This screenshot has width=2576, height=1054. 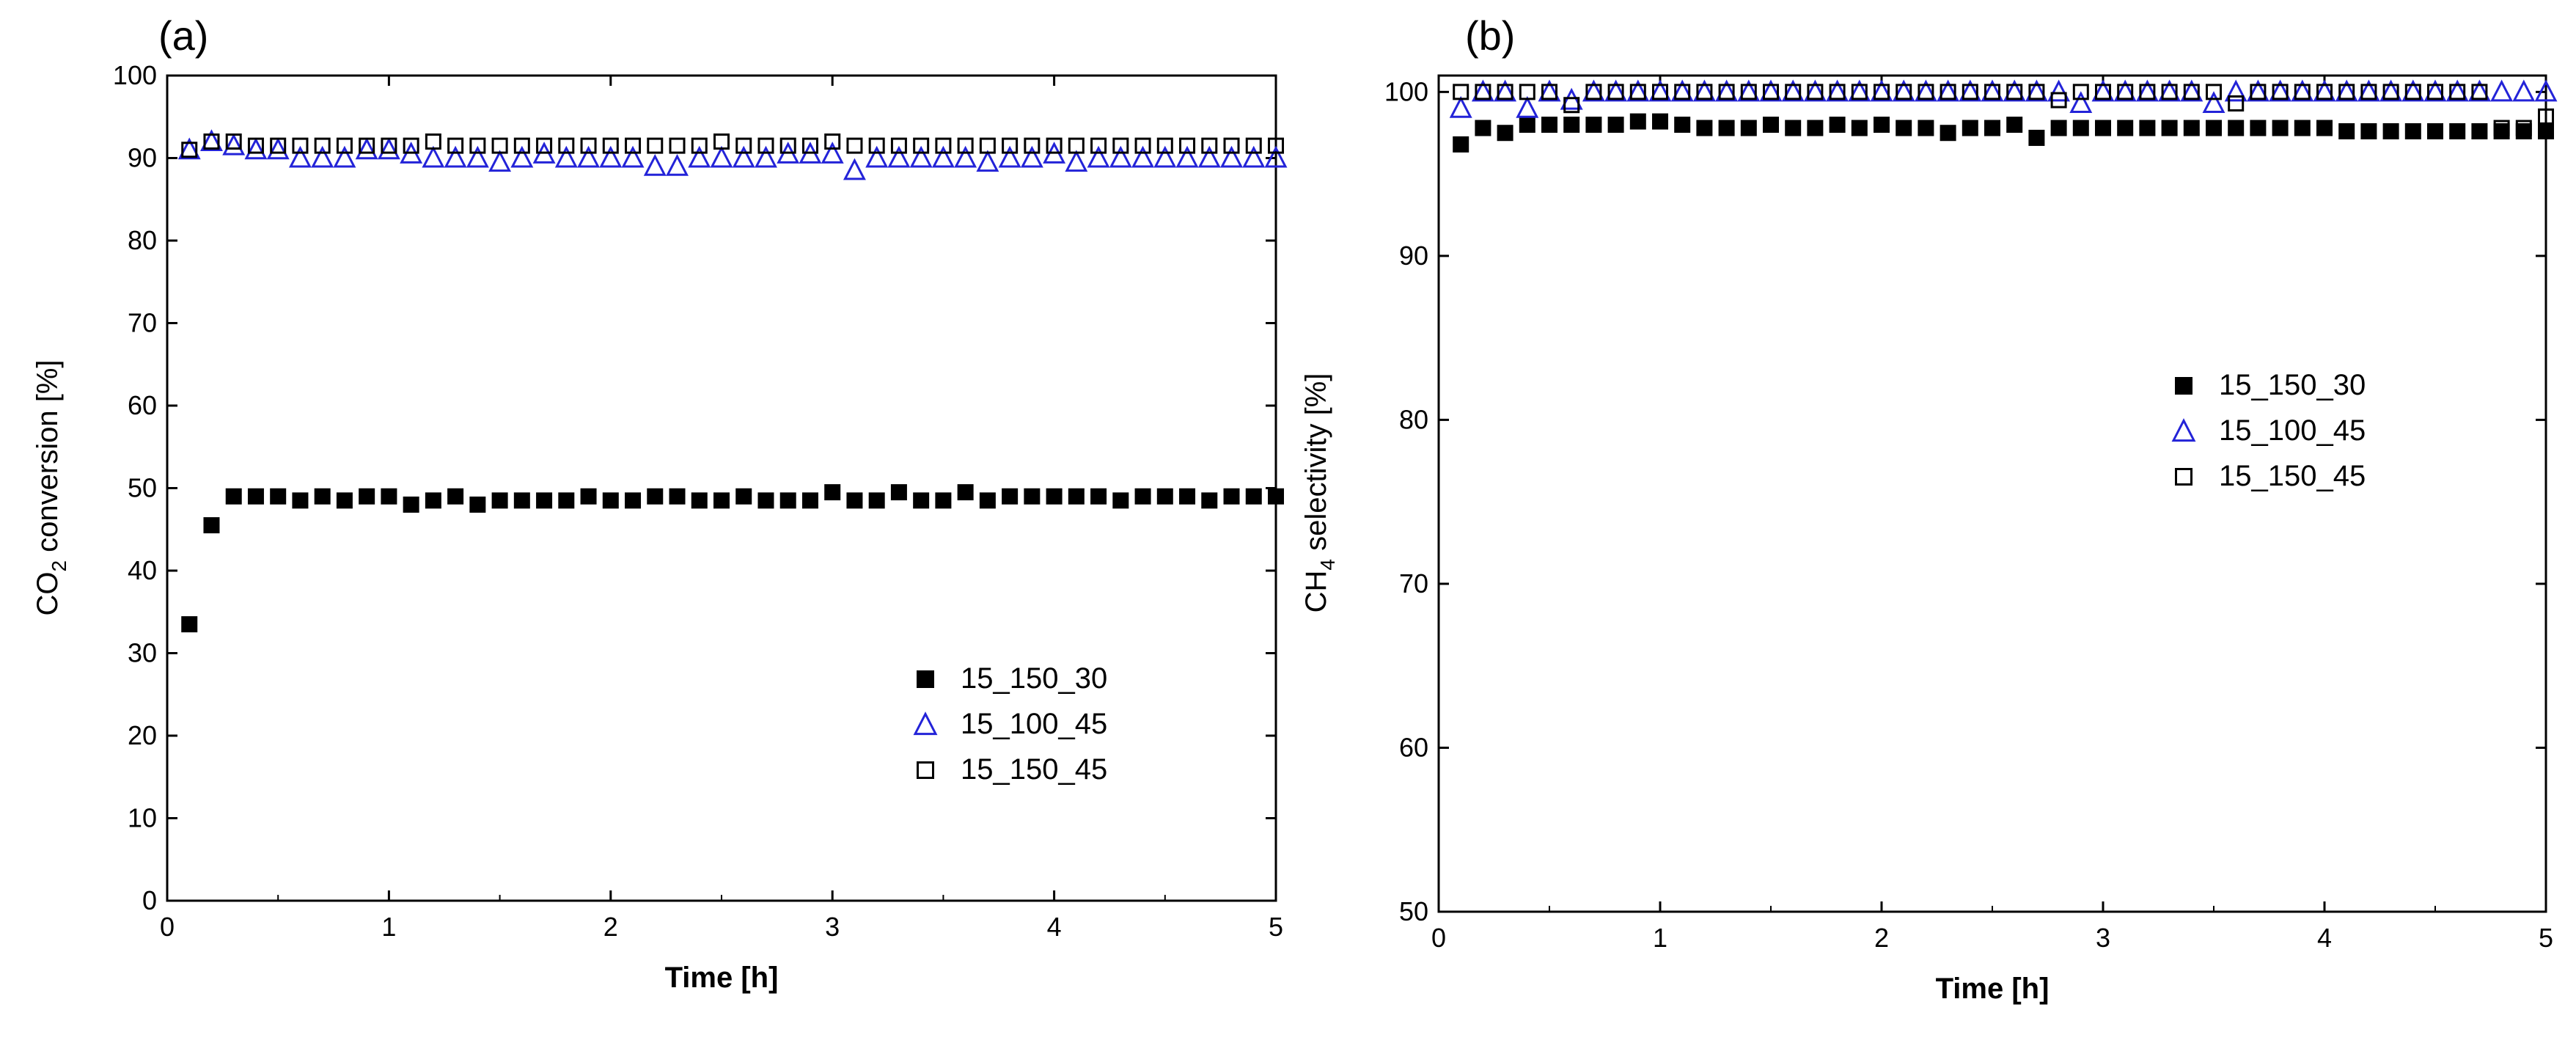 What do you see at coordinates (142, 240) in the screenshot?
I see `y-tick-label: 80` at bounding box center [142, 240].